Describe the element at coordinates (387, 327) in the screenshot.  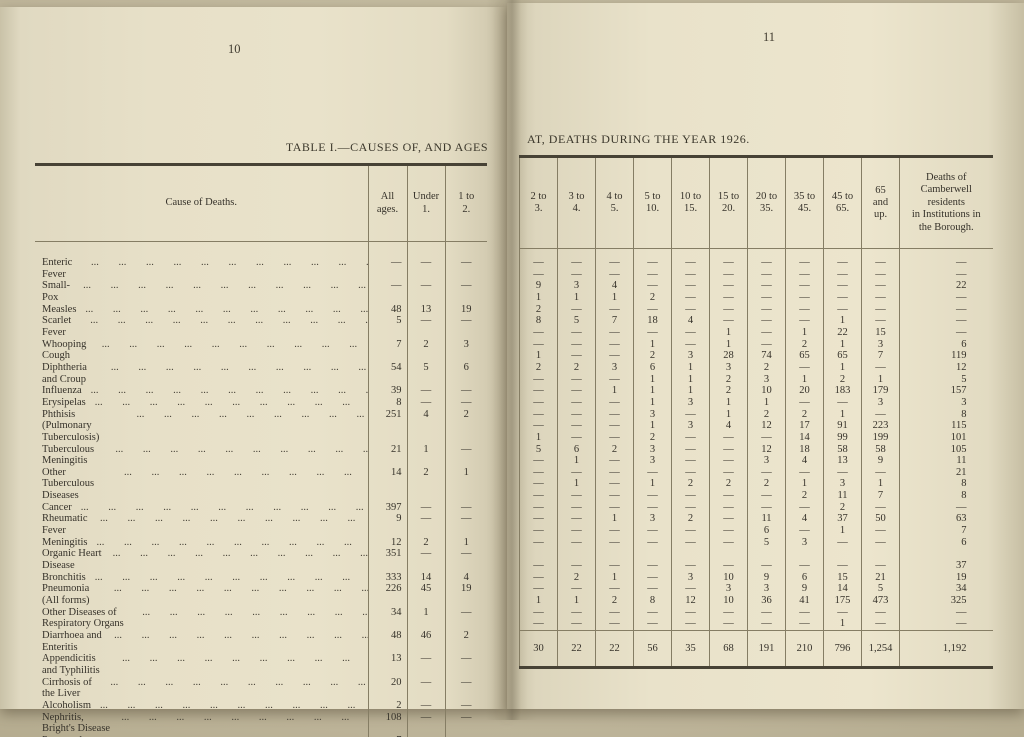
I see `value-cell: 5` at that location.